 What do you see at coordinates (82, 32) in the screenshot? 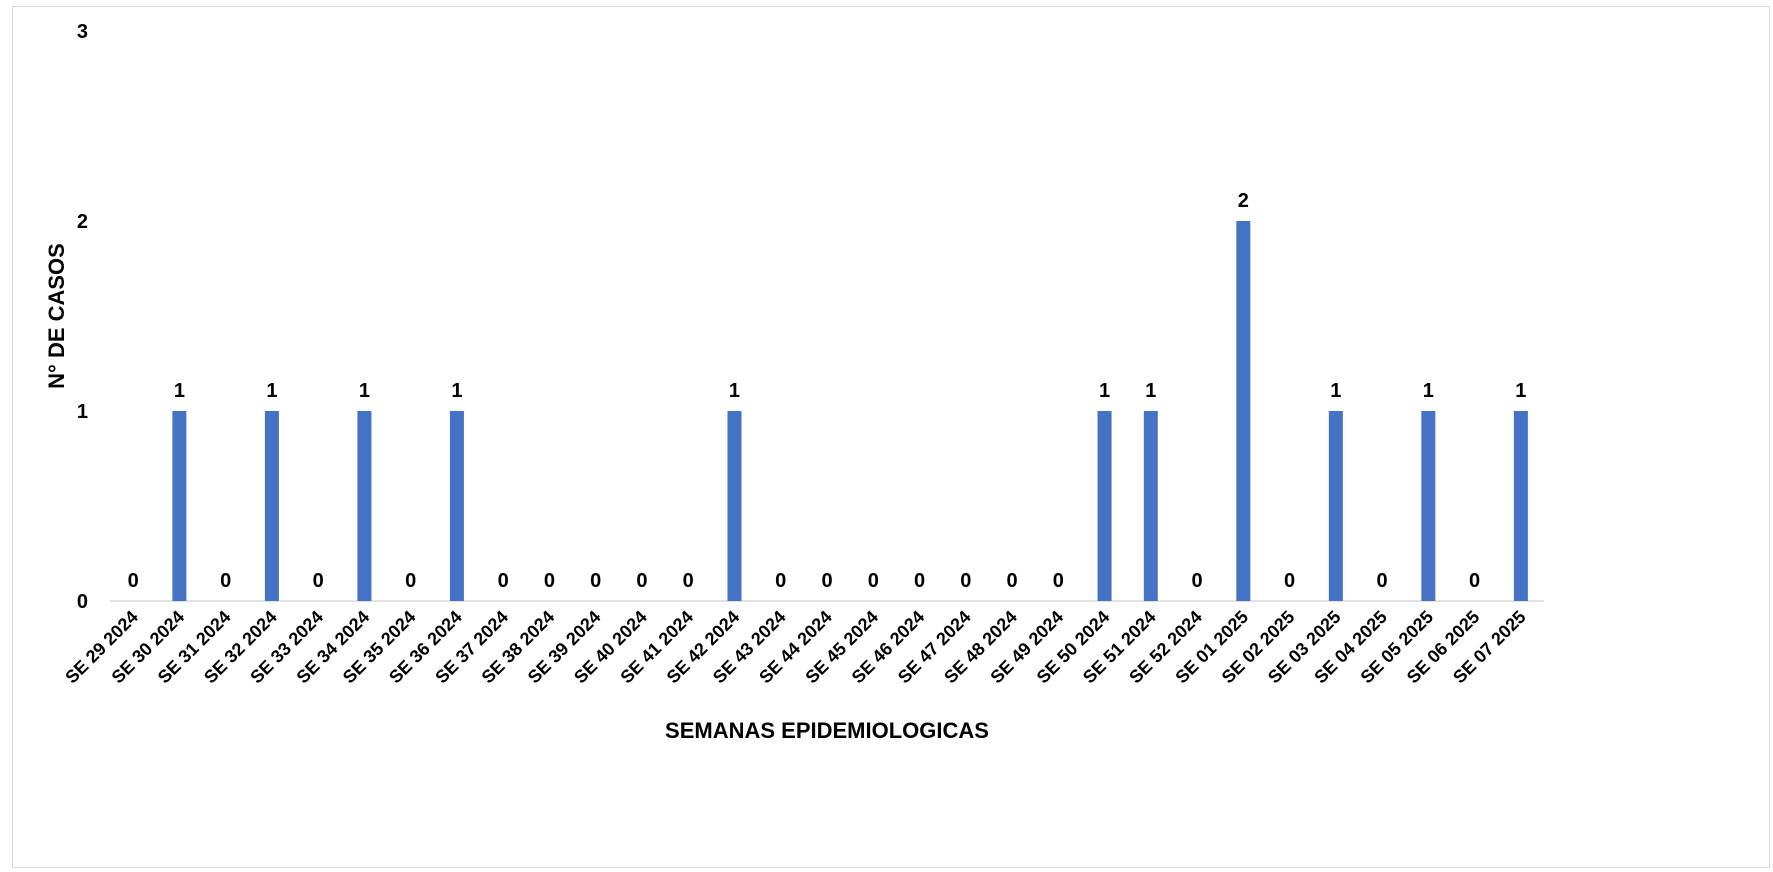
I see `y-tick-label: 3` at bounding box center [82, 32].